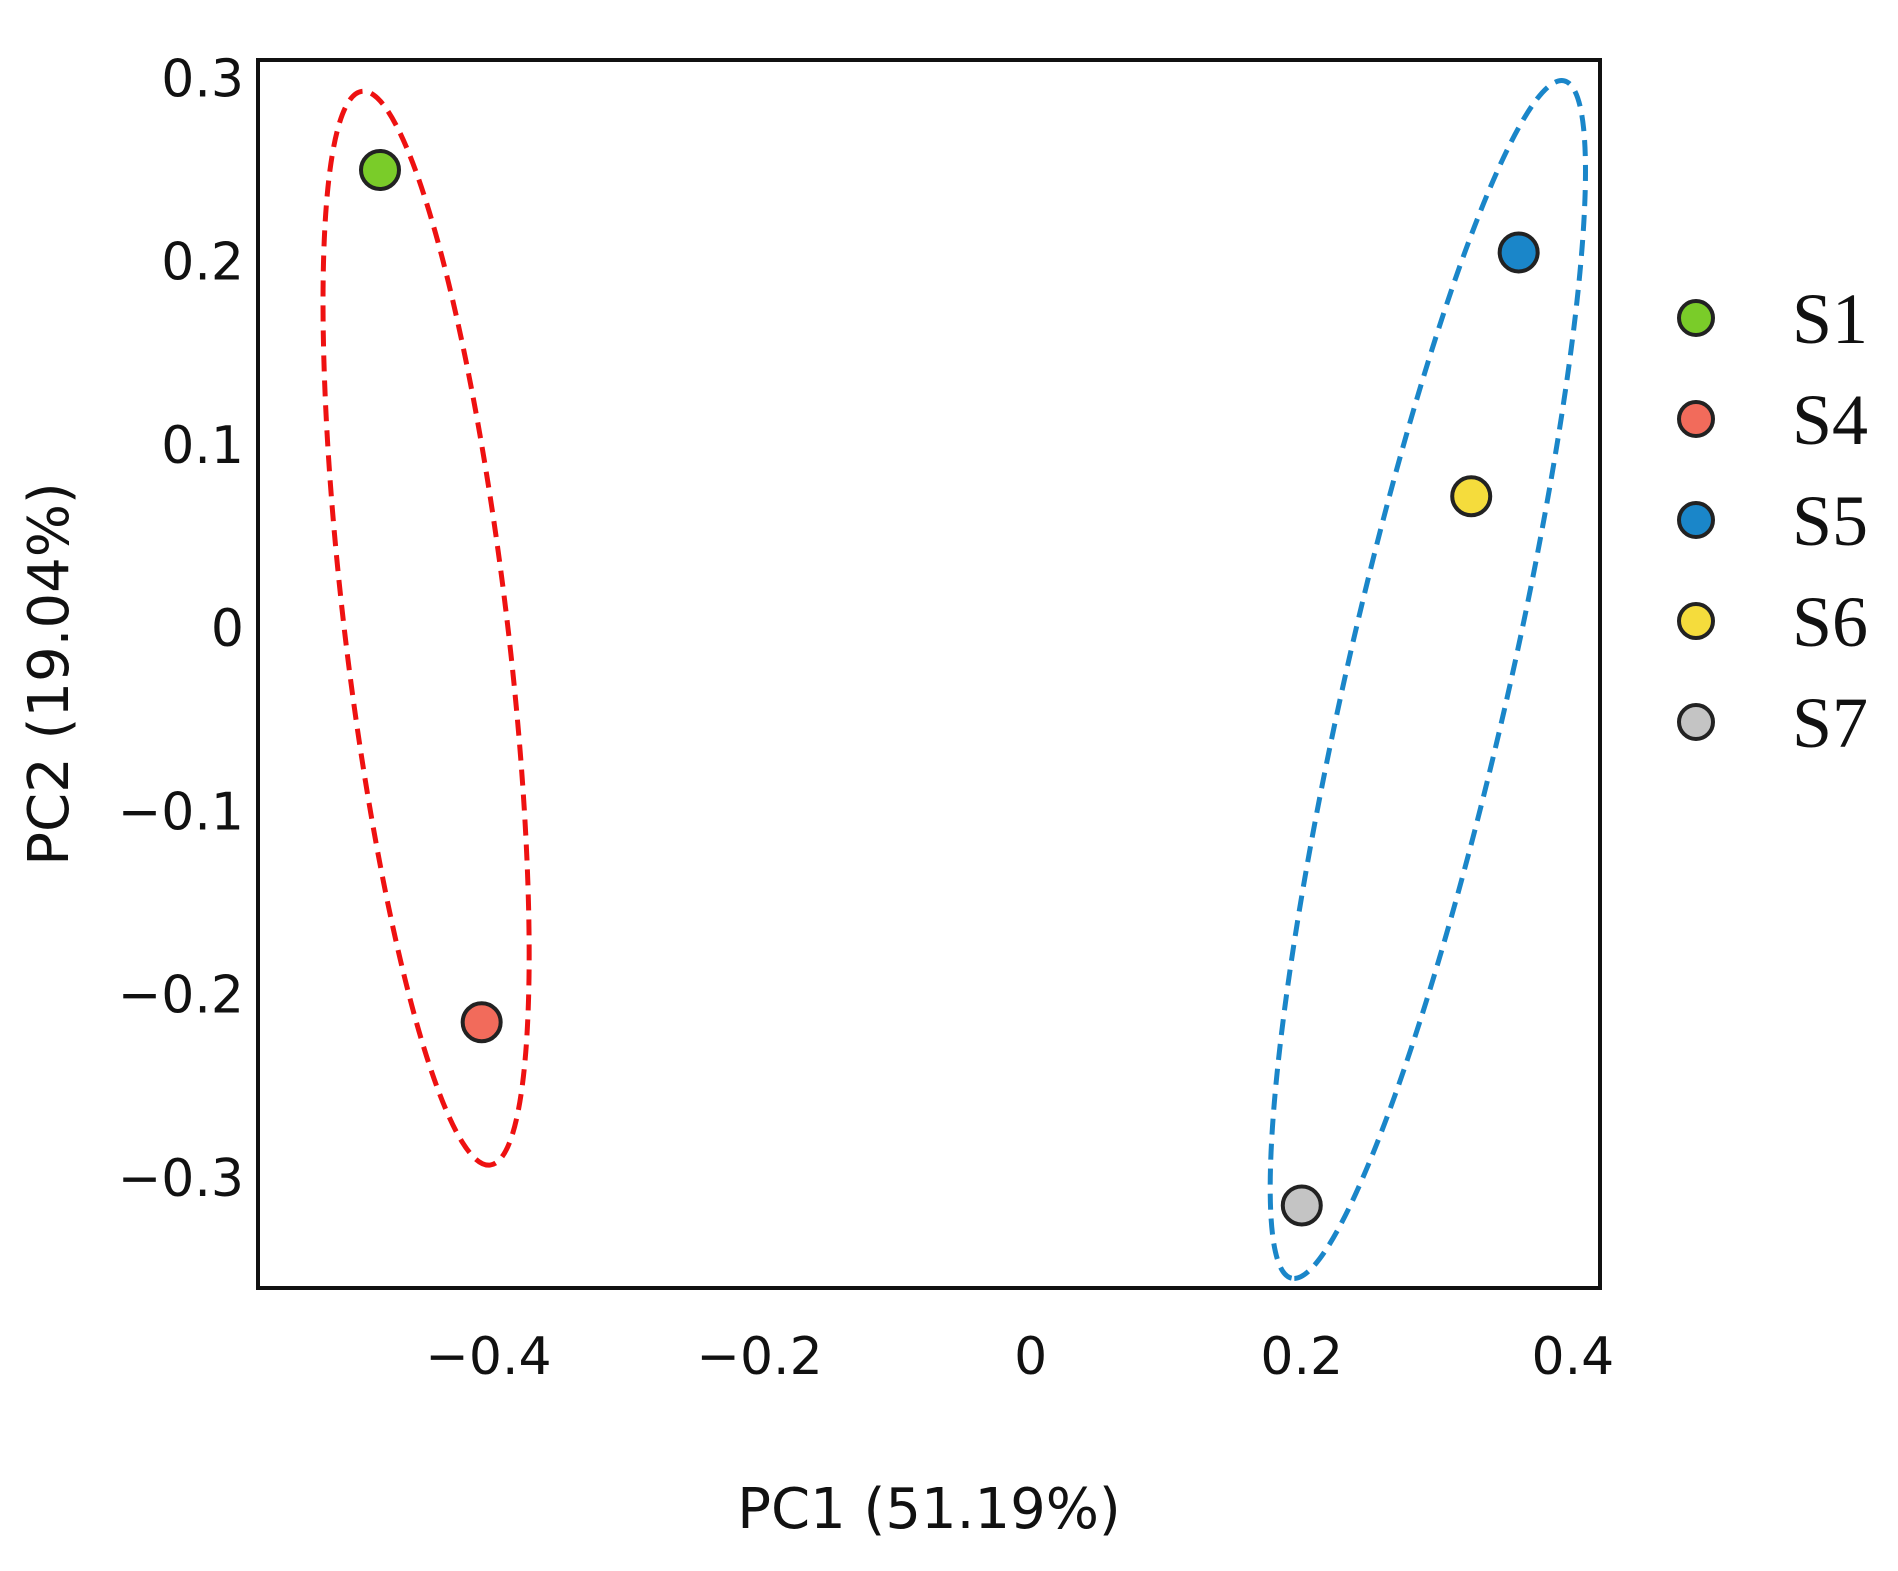  I want to click on y-tick-label: 0.3, so click(202, 79).